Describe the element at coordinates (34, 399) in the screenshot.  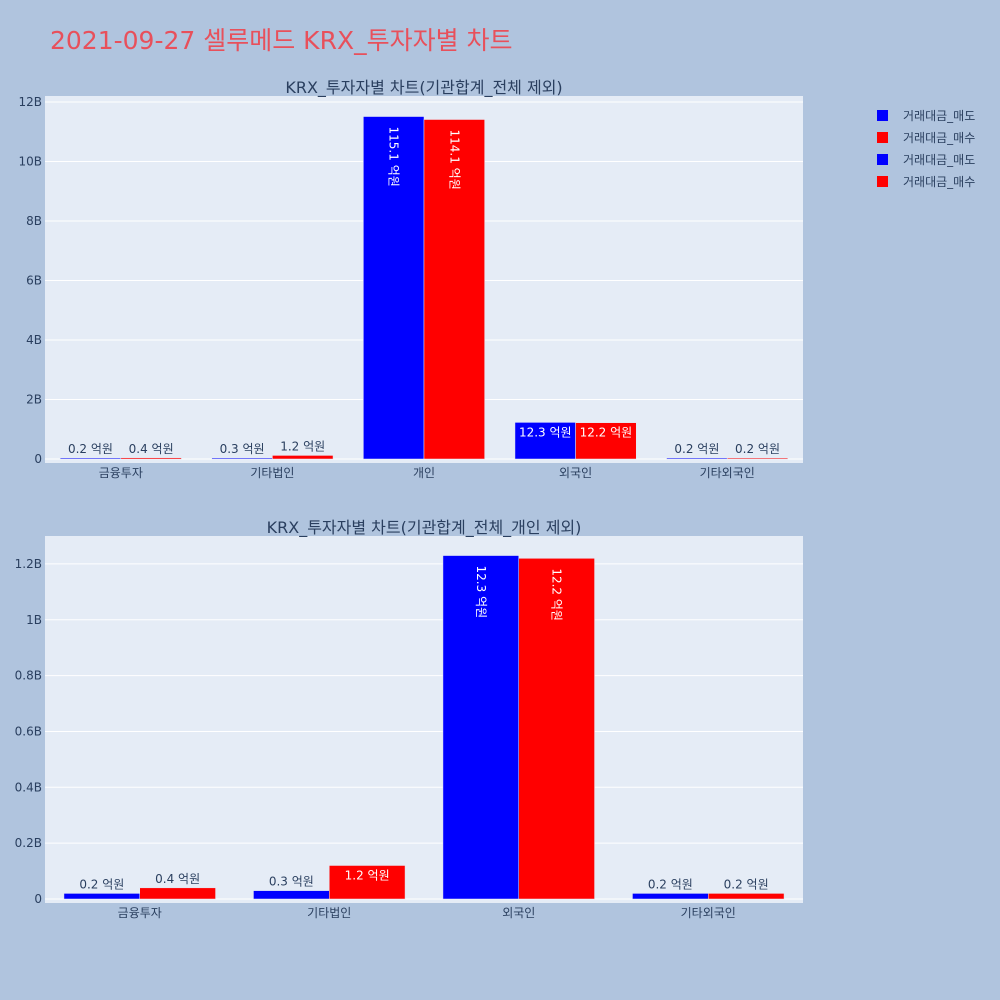
I see `y-tick-label: 2B` at that location.